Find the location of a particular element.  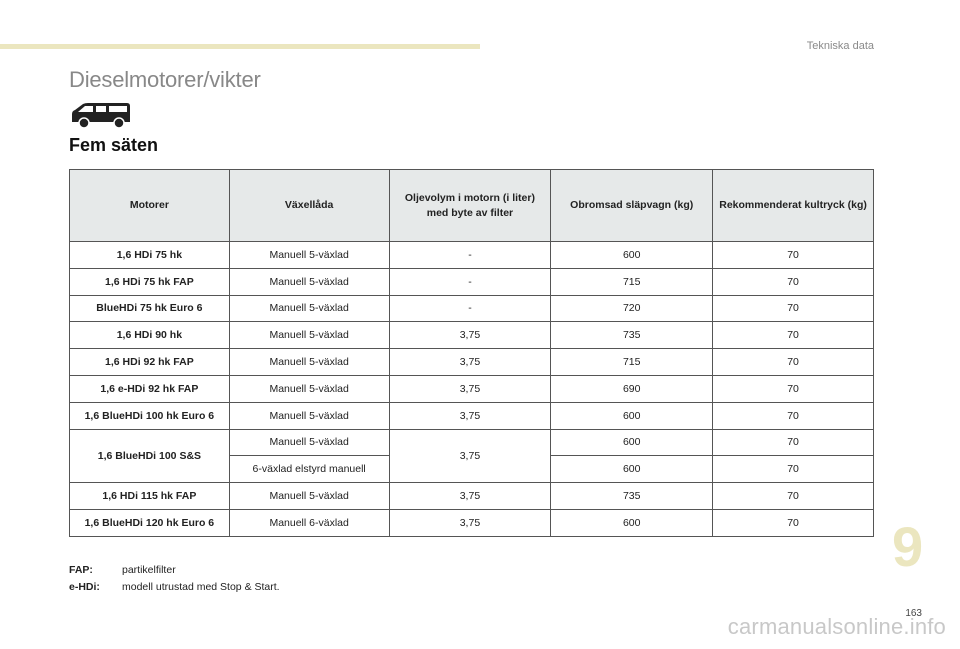

accent-bar is located at coordinates (240, 46).